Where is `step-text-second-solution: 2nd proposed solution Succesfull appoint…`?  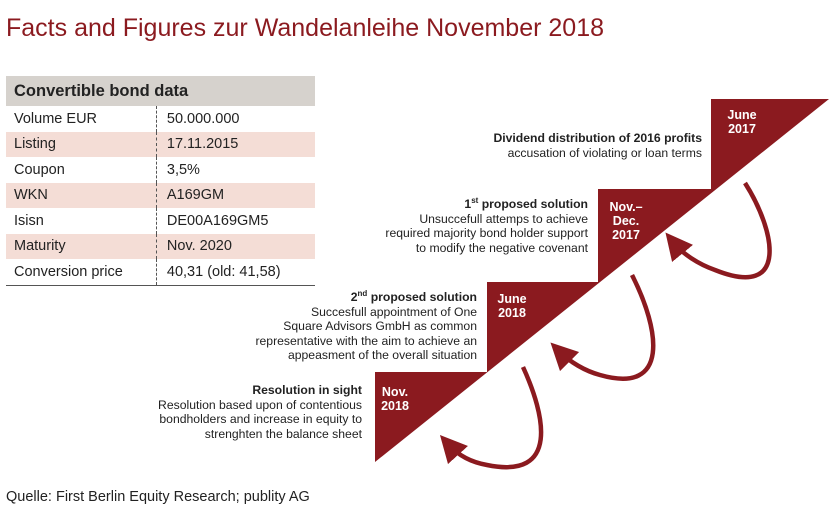
step-text-second-solution: 2nd proposed solution Succesfull appoint… is located at coordinates (366, 325).